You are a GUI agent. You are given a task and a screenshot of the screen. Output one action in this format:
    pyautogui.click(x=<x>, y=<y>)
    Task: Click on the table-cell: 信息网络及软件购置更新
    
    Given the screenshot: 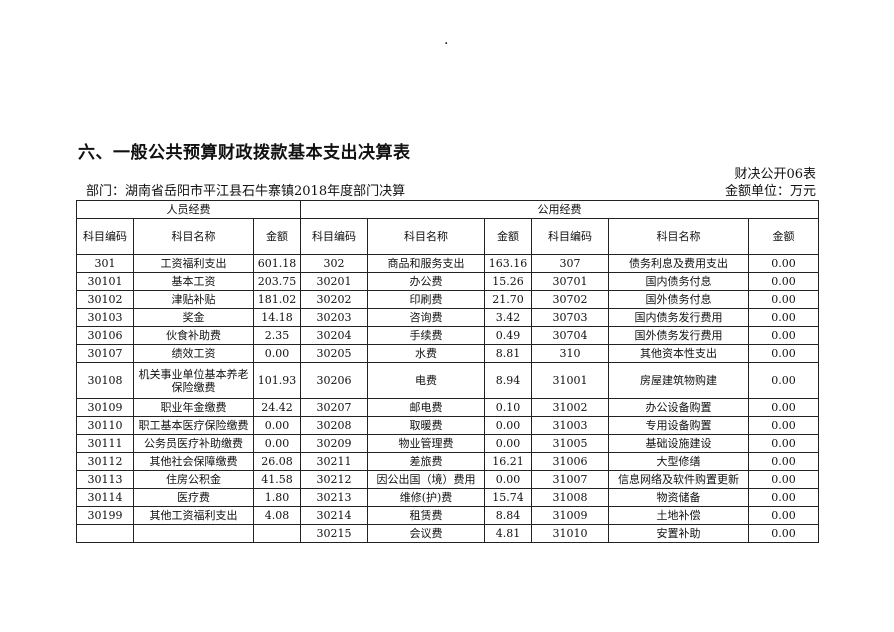 What is the action you would take?
    pyautogui.click(x=678, y=479)
    